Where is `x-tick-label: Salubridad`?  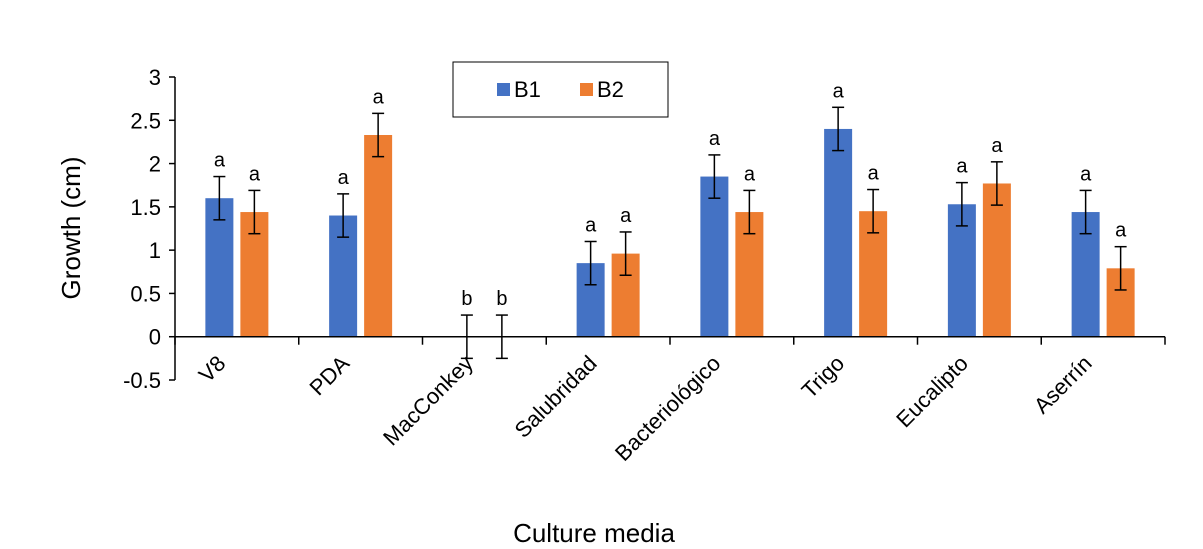
x-tick-label: Salubridad is located at coordinates (556, 397).